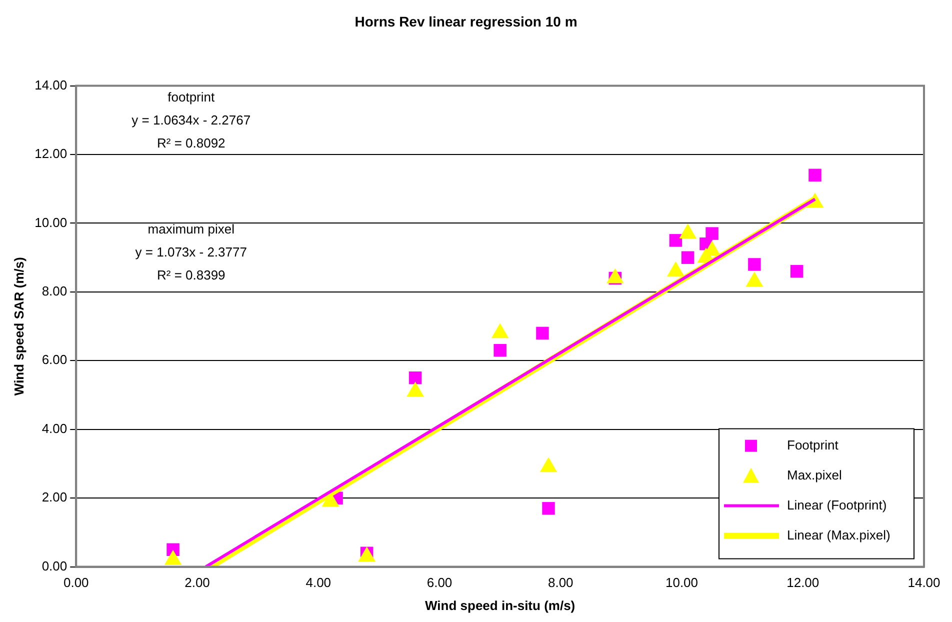 This screenshot has height=622, width=952. Describe the element at coordinates (191, 228) in the screenshot. I see `annotation: maximum pixel` at that location.